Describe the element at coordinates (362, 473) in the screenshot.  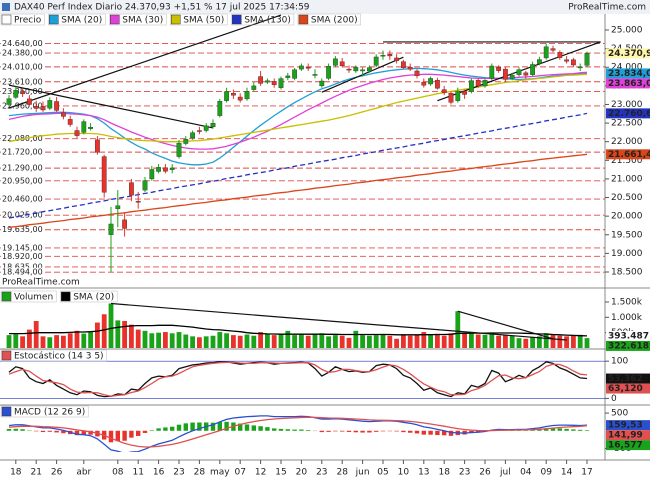
I see `x-tick-label: jun` at that location.